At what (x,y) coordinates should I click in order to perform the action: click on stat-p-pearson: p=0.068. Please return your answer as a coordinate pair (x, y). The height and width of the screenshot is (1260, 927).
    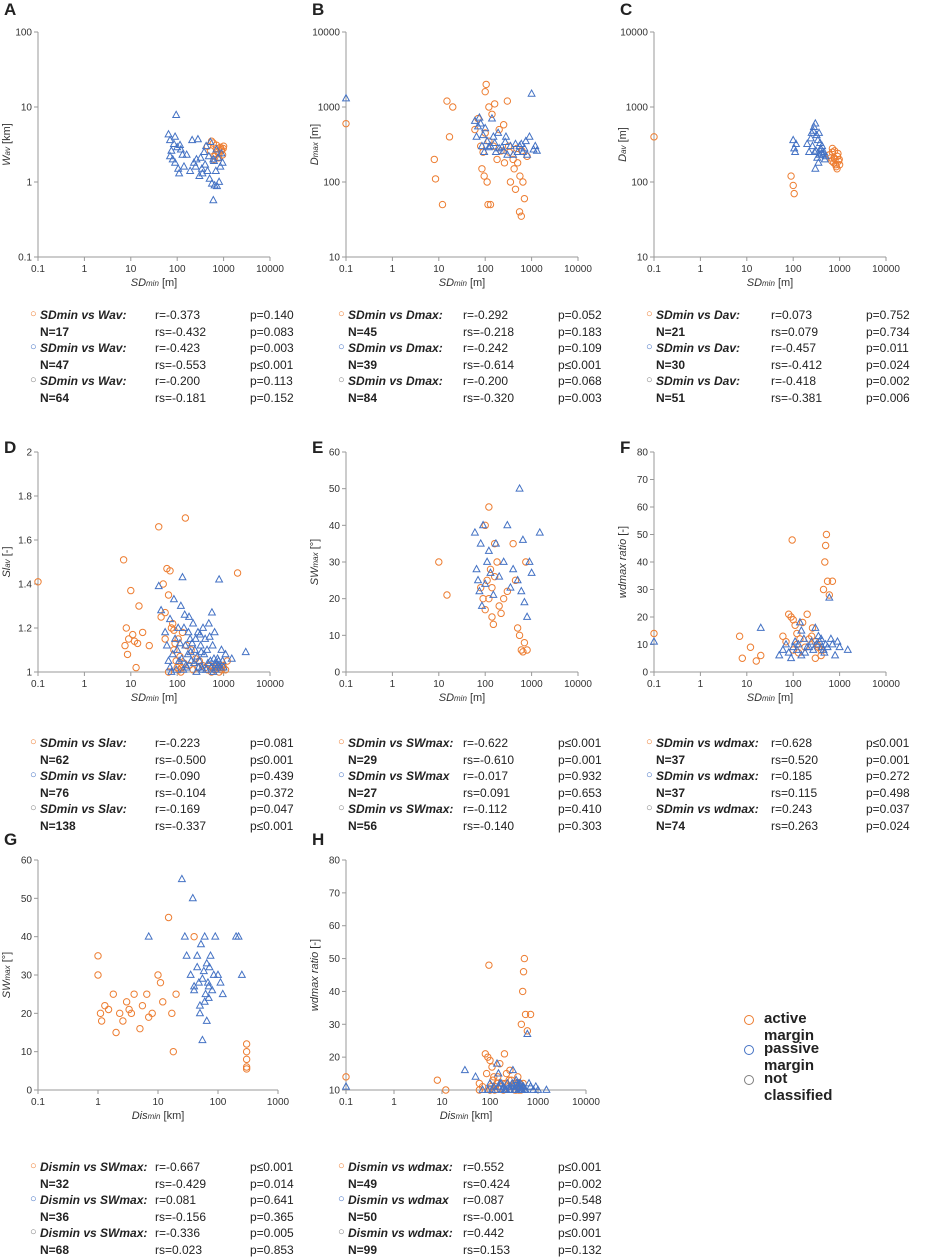
    Looking at the image, I should click on (580, 381).